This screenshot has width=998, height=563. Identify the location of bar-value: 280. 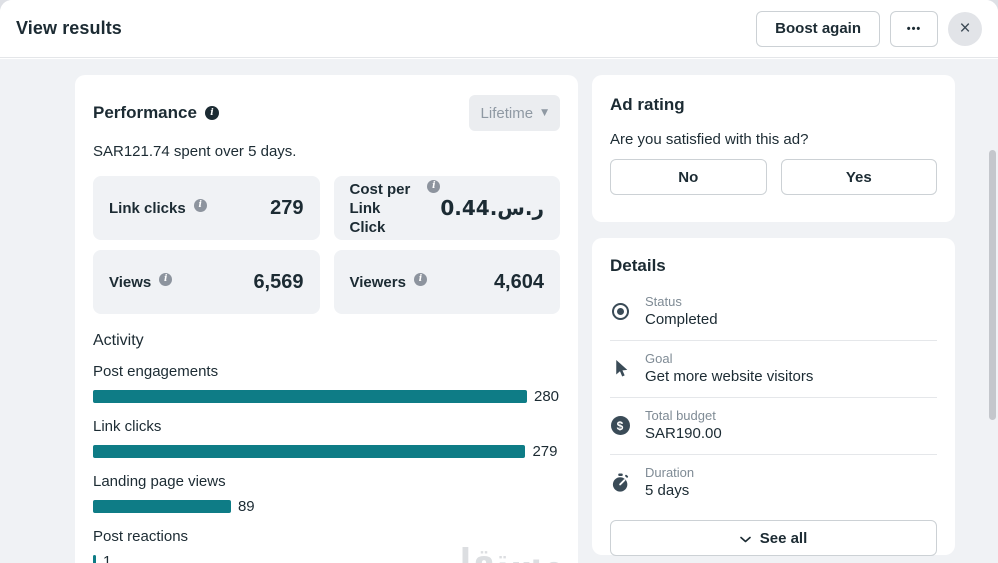
(547, 396).